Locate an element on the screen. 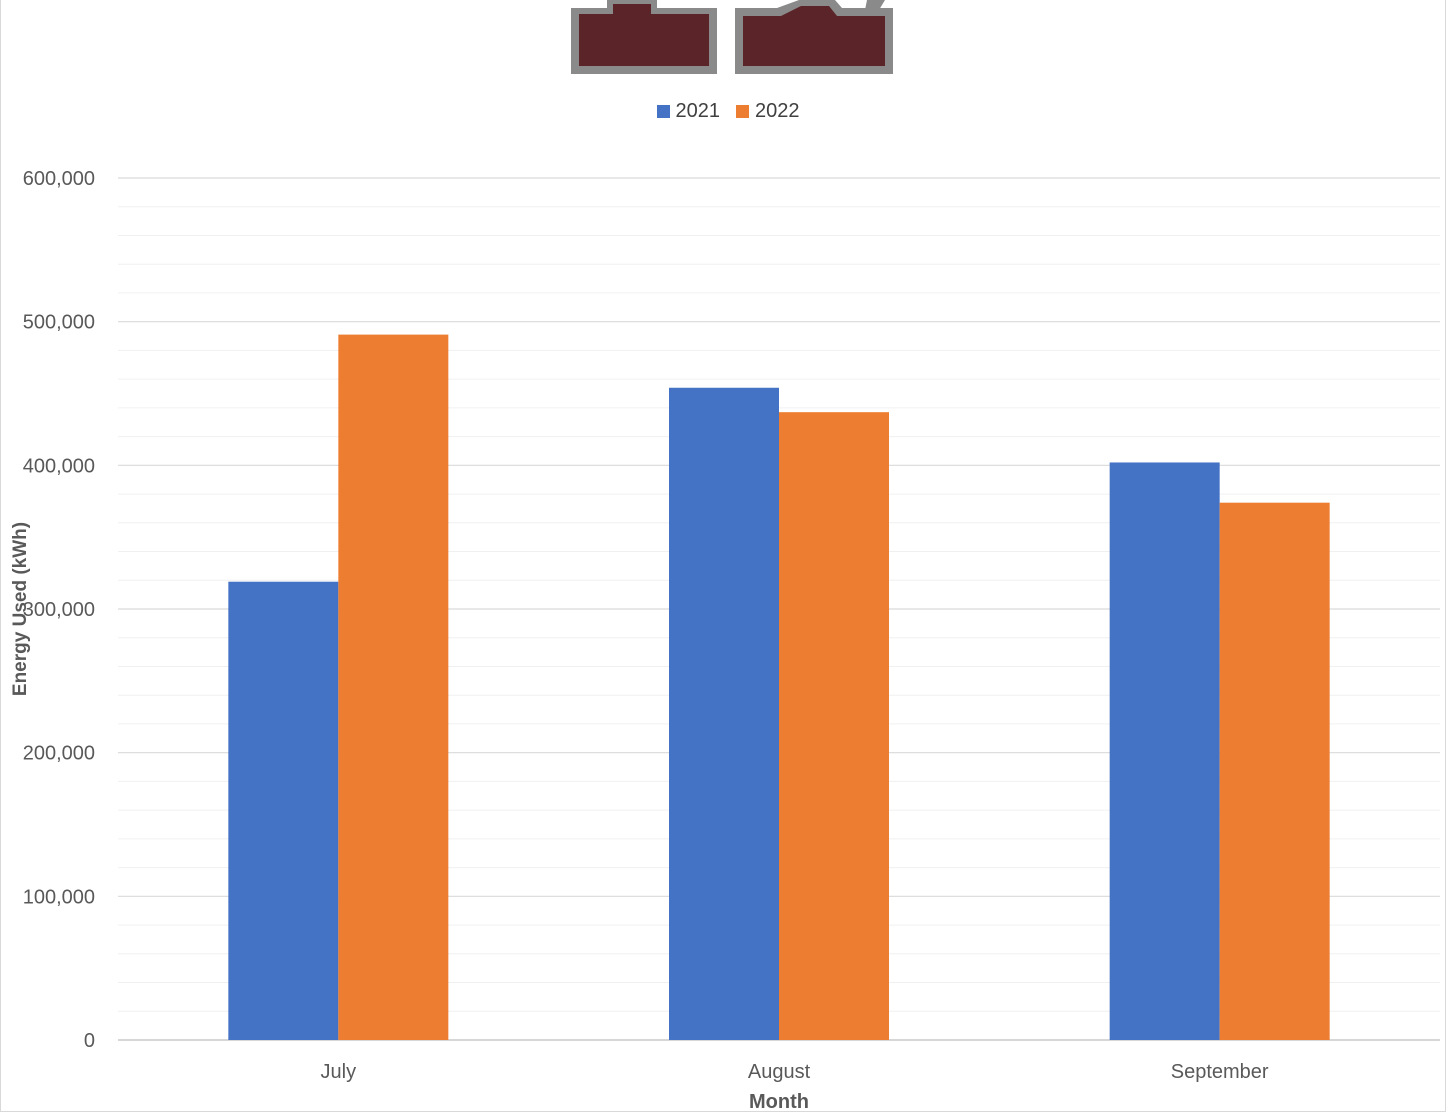 The height and width of the screenshot is (1114, 1448). bar-2021-september is located at coordinates (1164, 751).